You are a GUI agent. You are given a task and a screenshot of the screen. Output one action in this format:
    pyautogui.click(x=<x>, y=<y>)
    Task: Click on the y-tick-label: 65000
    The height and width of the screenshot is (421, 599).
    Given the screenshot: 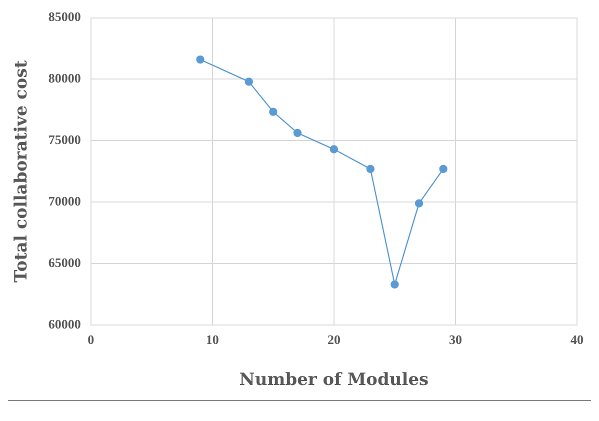 What is the action you would take?
    pyautogui.click(x=64, y=262)
    